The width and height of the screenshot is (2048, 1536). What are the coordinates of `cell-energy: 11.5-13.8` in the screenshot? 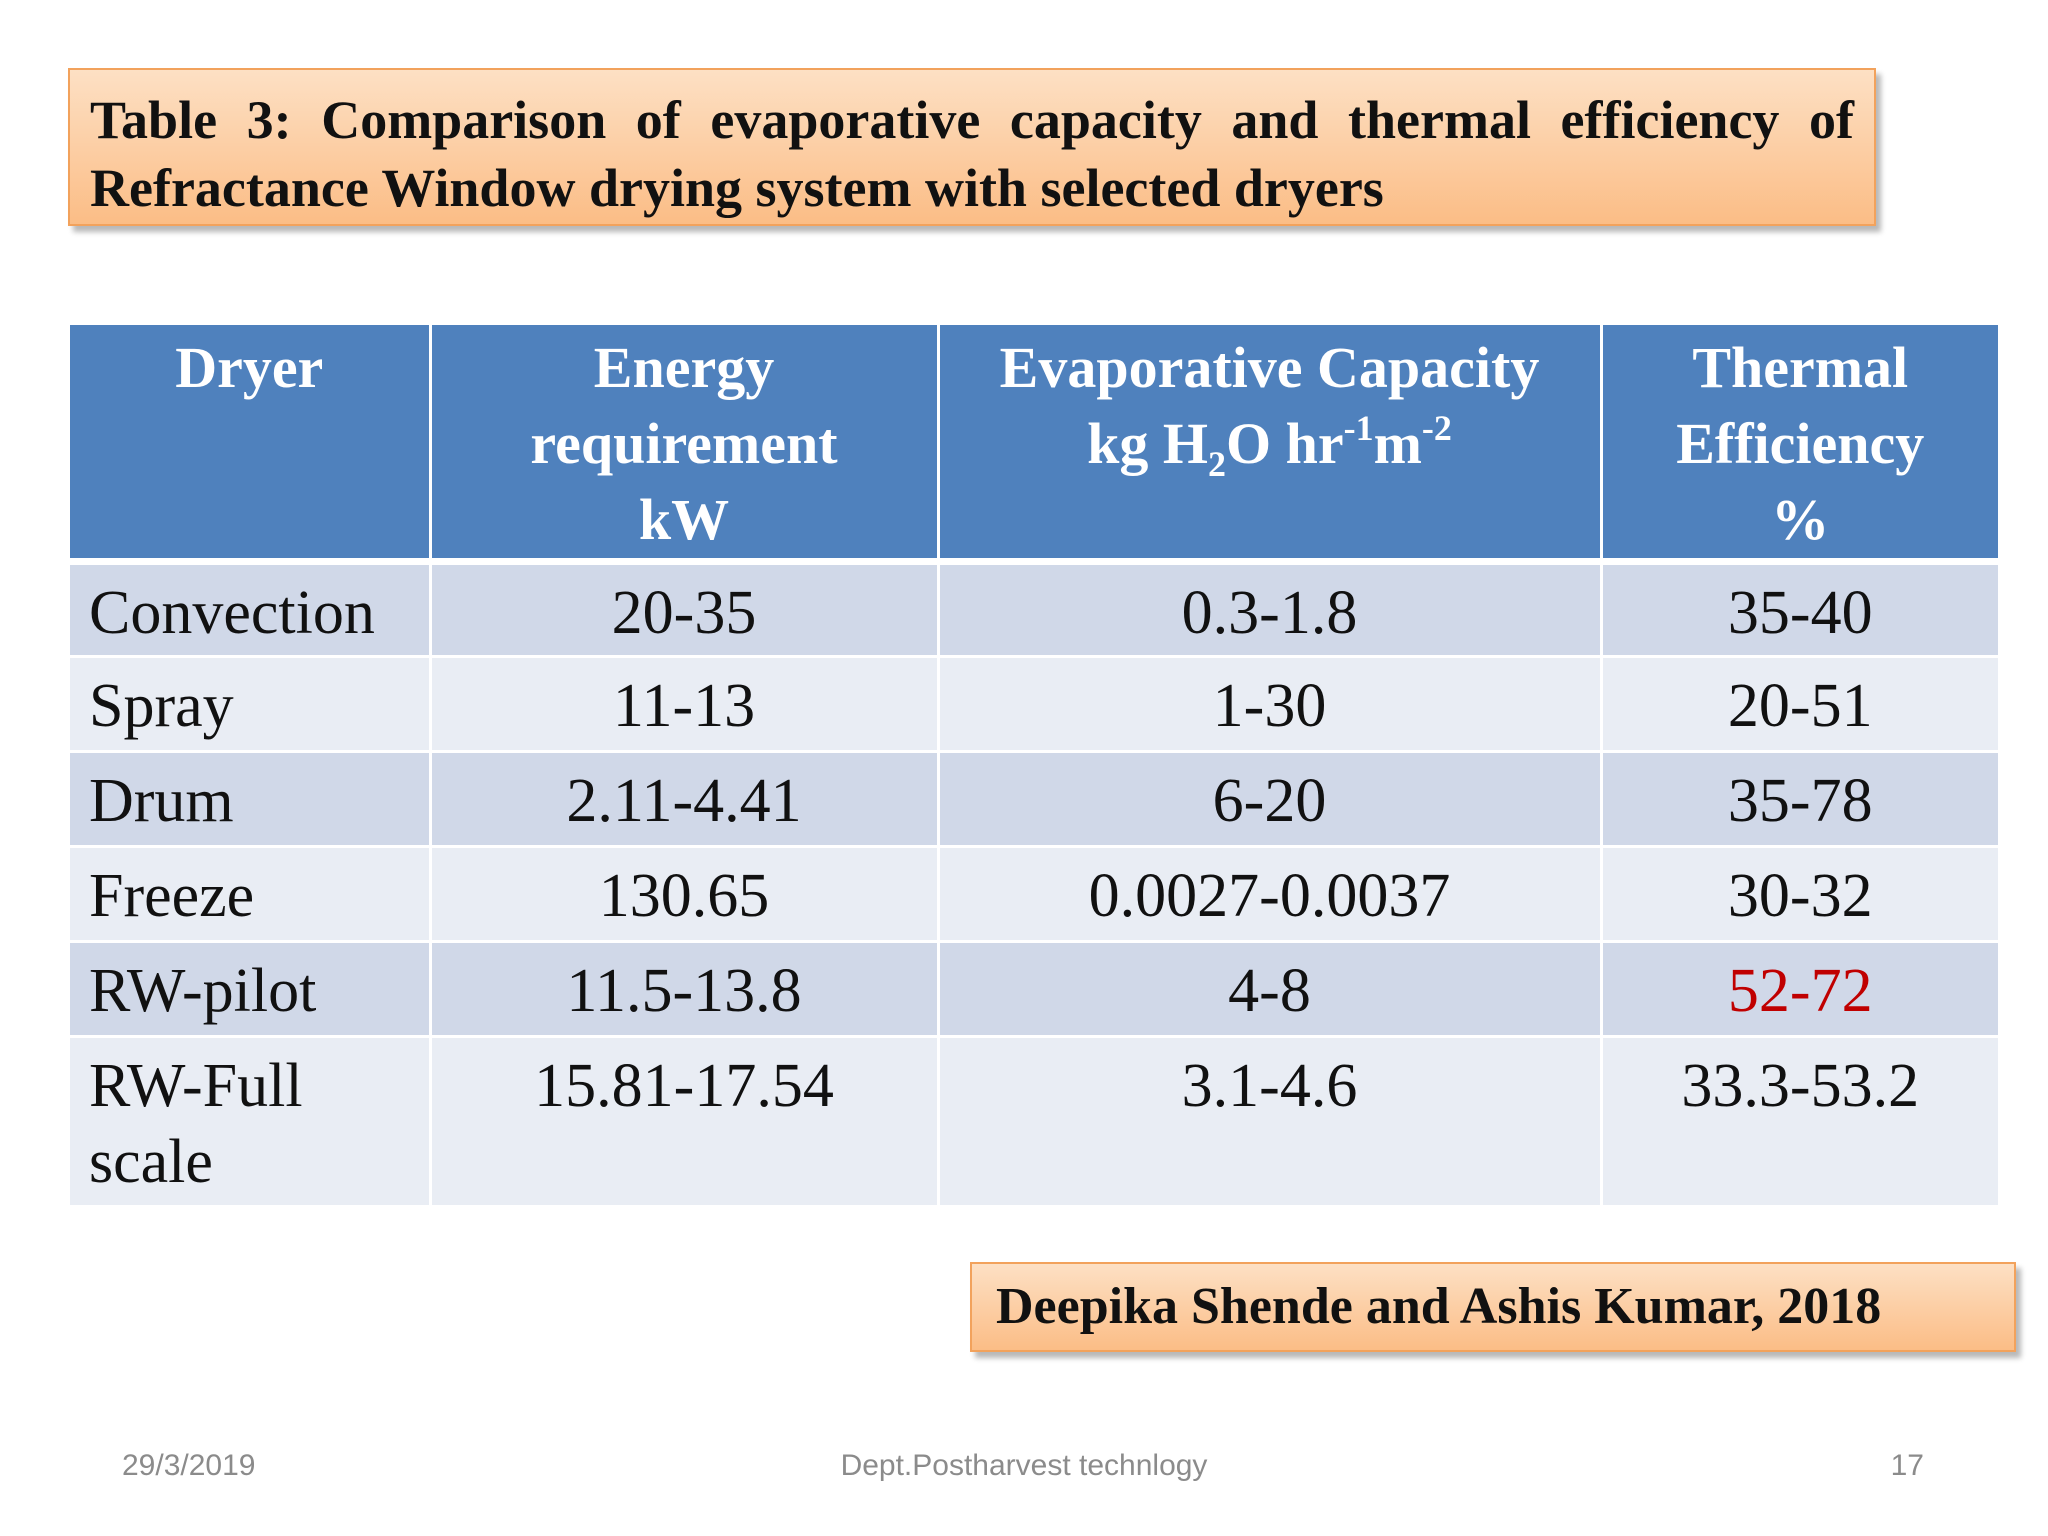 It's located at (685, 989).